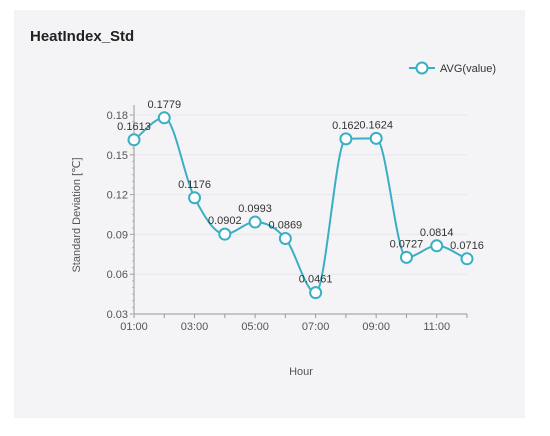  What do you see at coordinates (316, 327) in the screenshot?
I see `x-tick-label: 07:00` at bounding box center [316, 327].